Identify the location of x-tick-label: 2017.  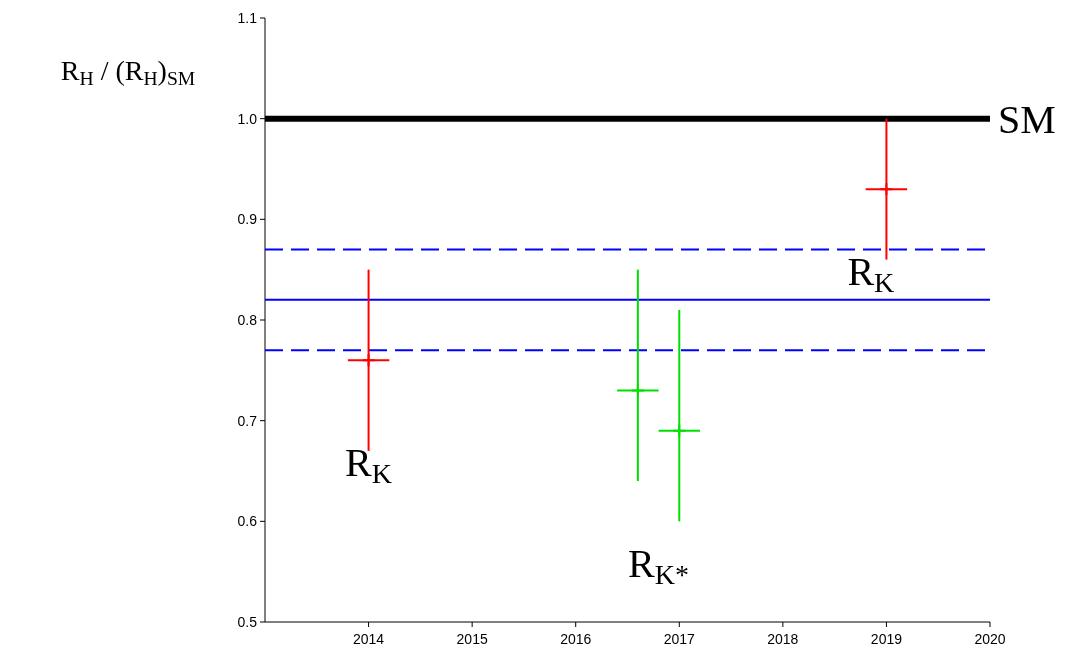
(679, 639).